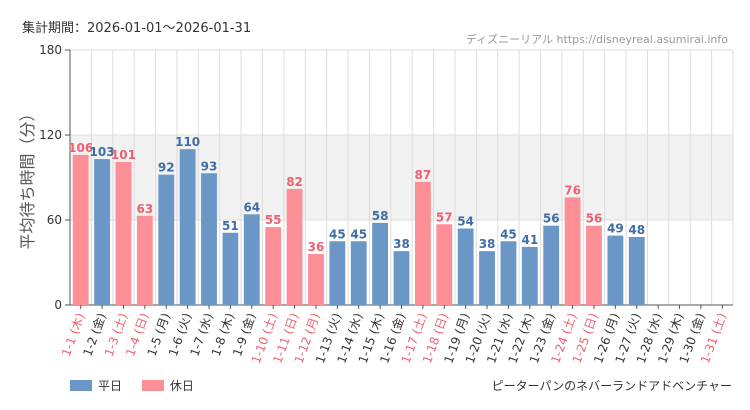 The width and height of the screenshot is (750, 410). Describe the element at coordinates (230, 226) in the screenshot. I see `bar-value-label: 51` at that location.